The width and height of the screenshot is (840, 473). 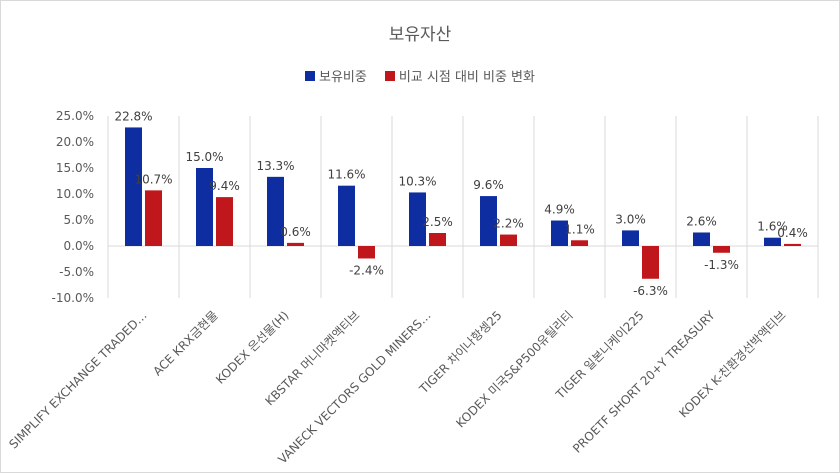 I want to click on chart-title: 보유자산, so click(x=420, y=35).